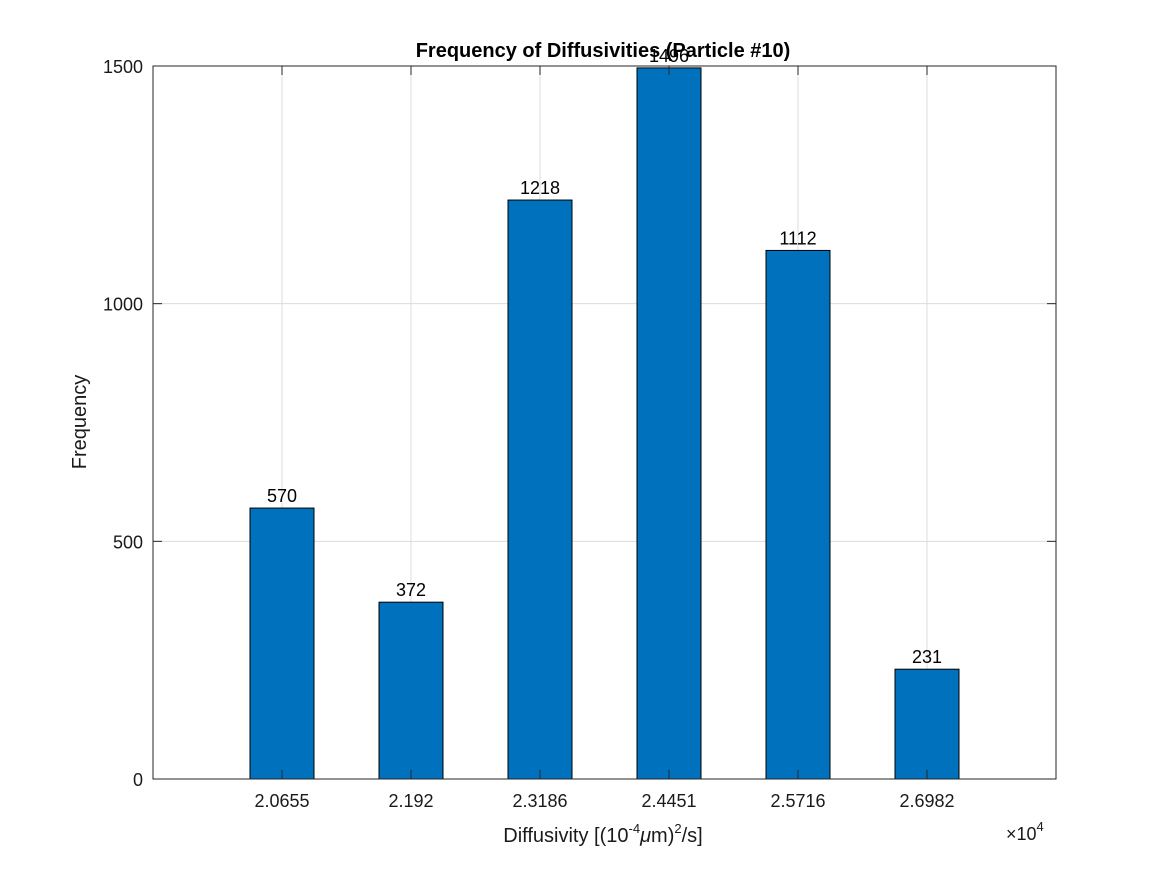 Image resolution: width=1167 pixels, height=875 pixels. What do you see at coordinates (539, 801) in the screenshot?
I see `x-tick-label: 2.3186` at bounding box center [539, 801].